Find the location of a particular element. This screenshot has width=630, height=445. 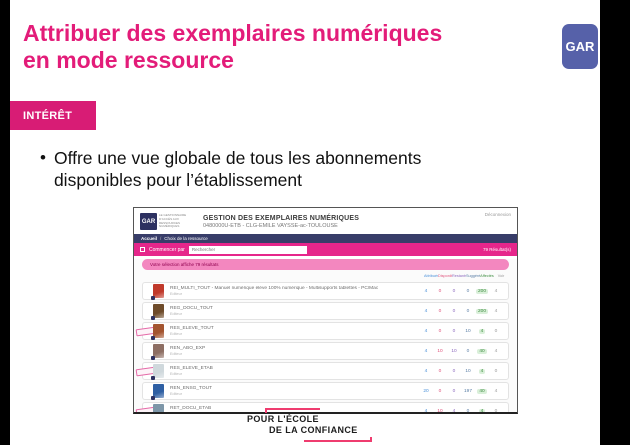

column-header: Suggérés is located at coordinates (473, 276).